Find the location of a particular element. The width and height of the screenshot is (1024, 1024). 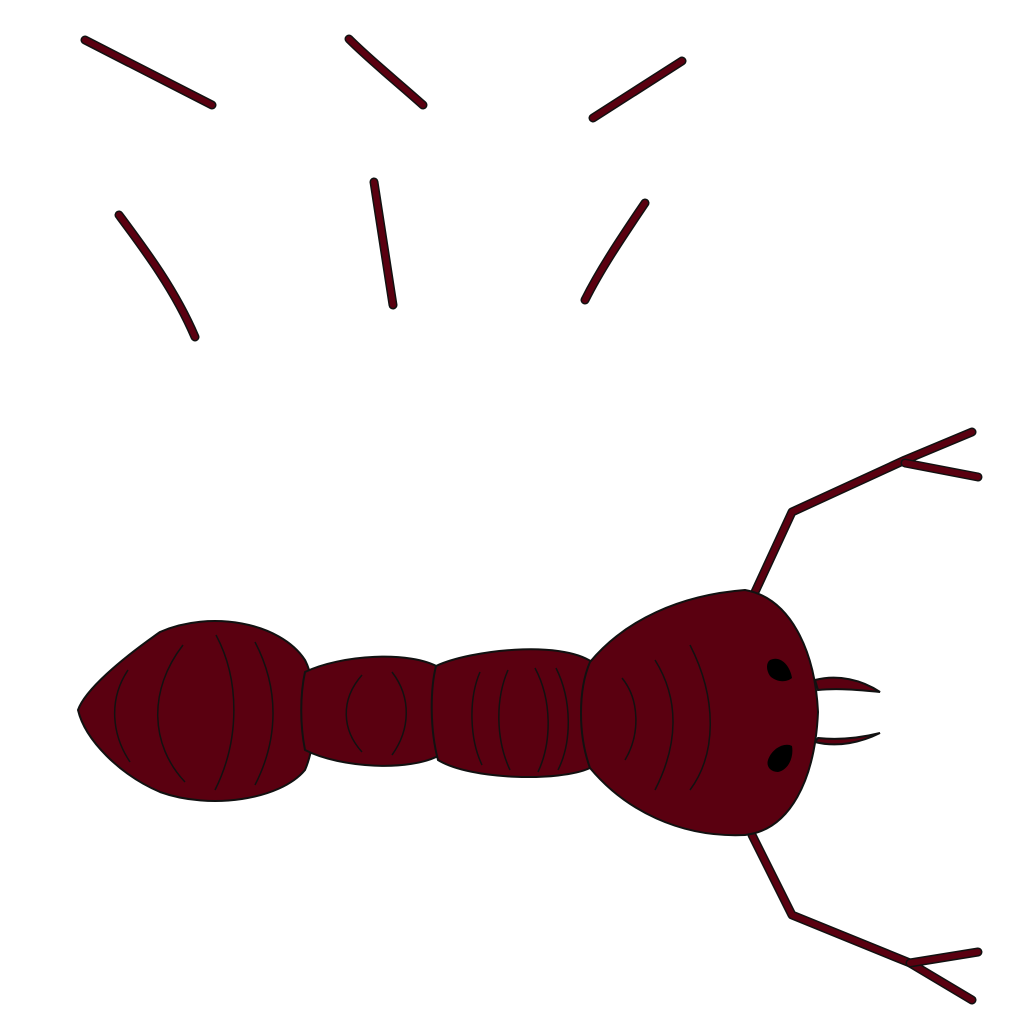

antenna-bottom-branch-fill is located at coordinates (944, 957).